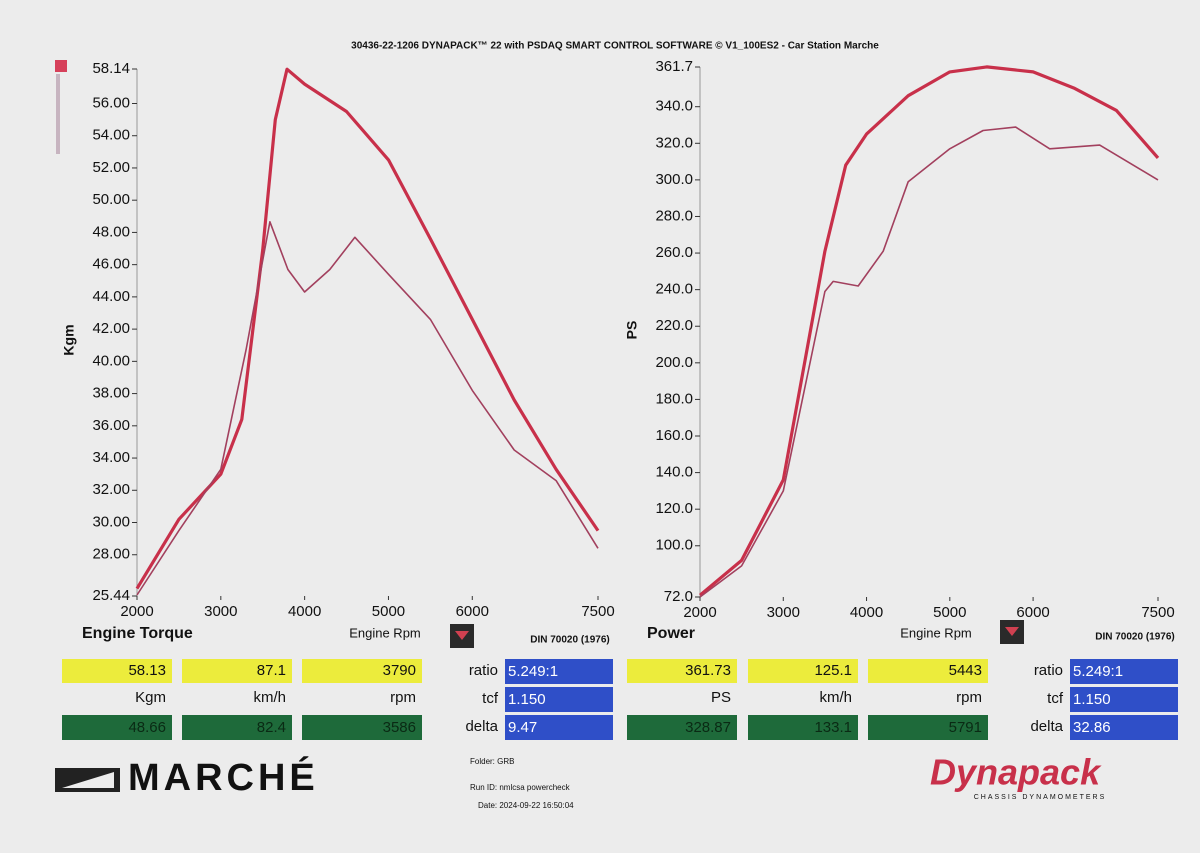  What do you see at coordinates (835, 697) in the screenshot?
I see `readout-unit: km/h` at bounding box center [835, 697].